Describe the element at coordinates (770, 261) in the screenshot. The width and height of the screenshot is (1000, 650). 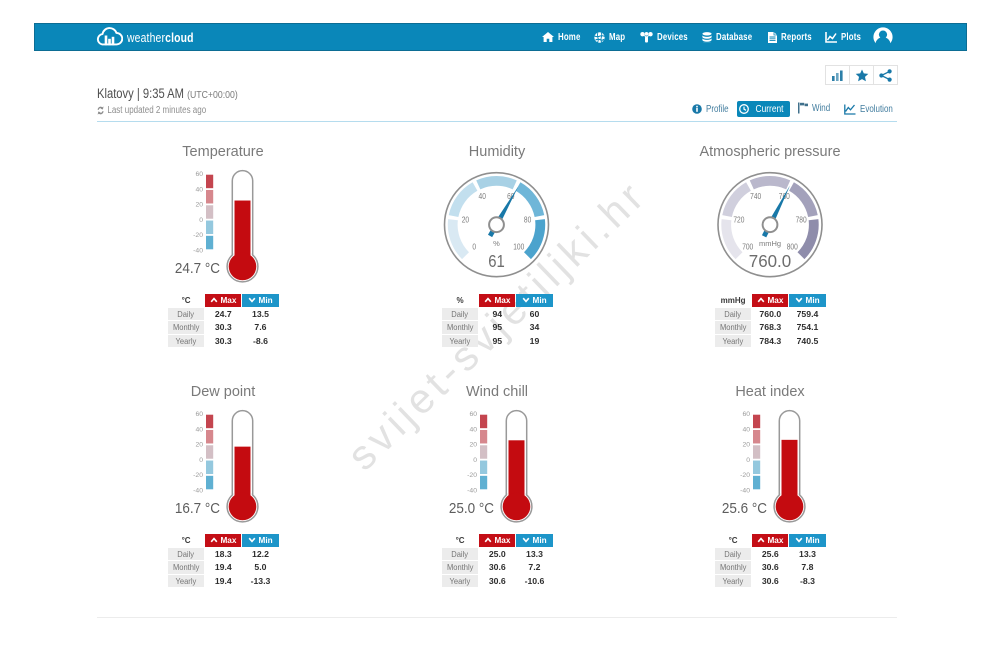
I see `svg-text: 760.0` at that location.